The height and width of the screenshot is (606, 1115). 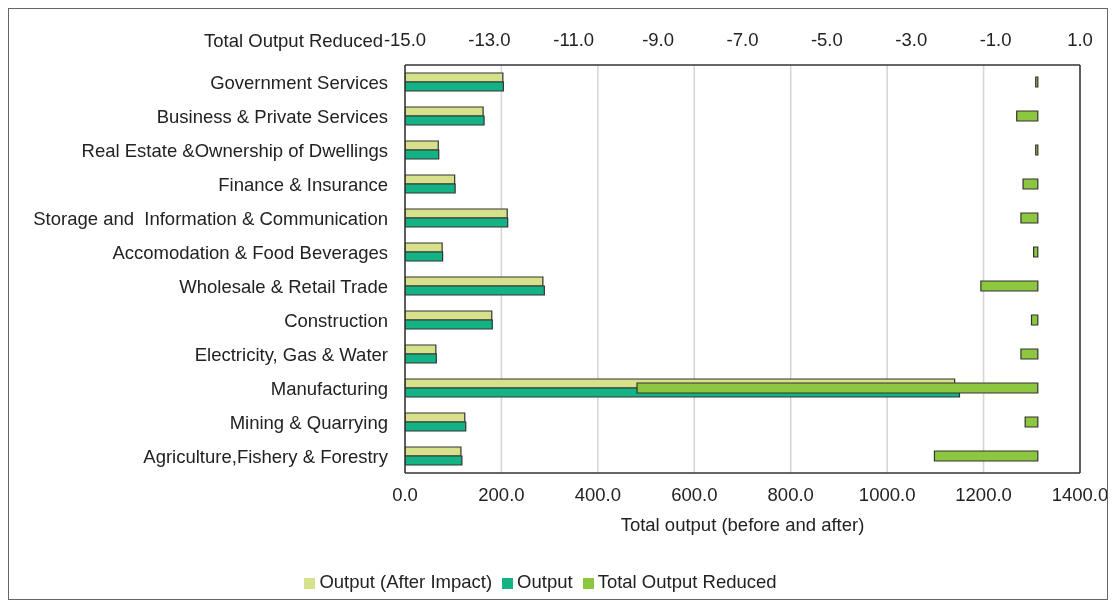 I want to click on x2-tick-label: -9.0, so click(x=658, y=39).